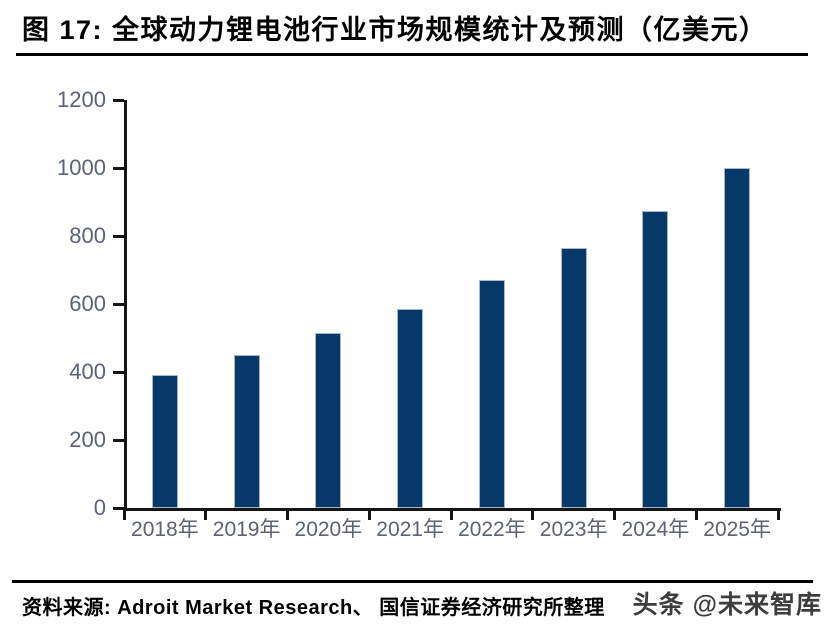 The height and width of the screenshot is (639, 825). I want to click on x-axis-tick-label: 2019年, so click(246, 529).